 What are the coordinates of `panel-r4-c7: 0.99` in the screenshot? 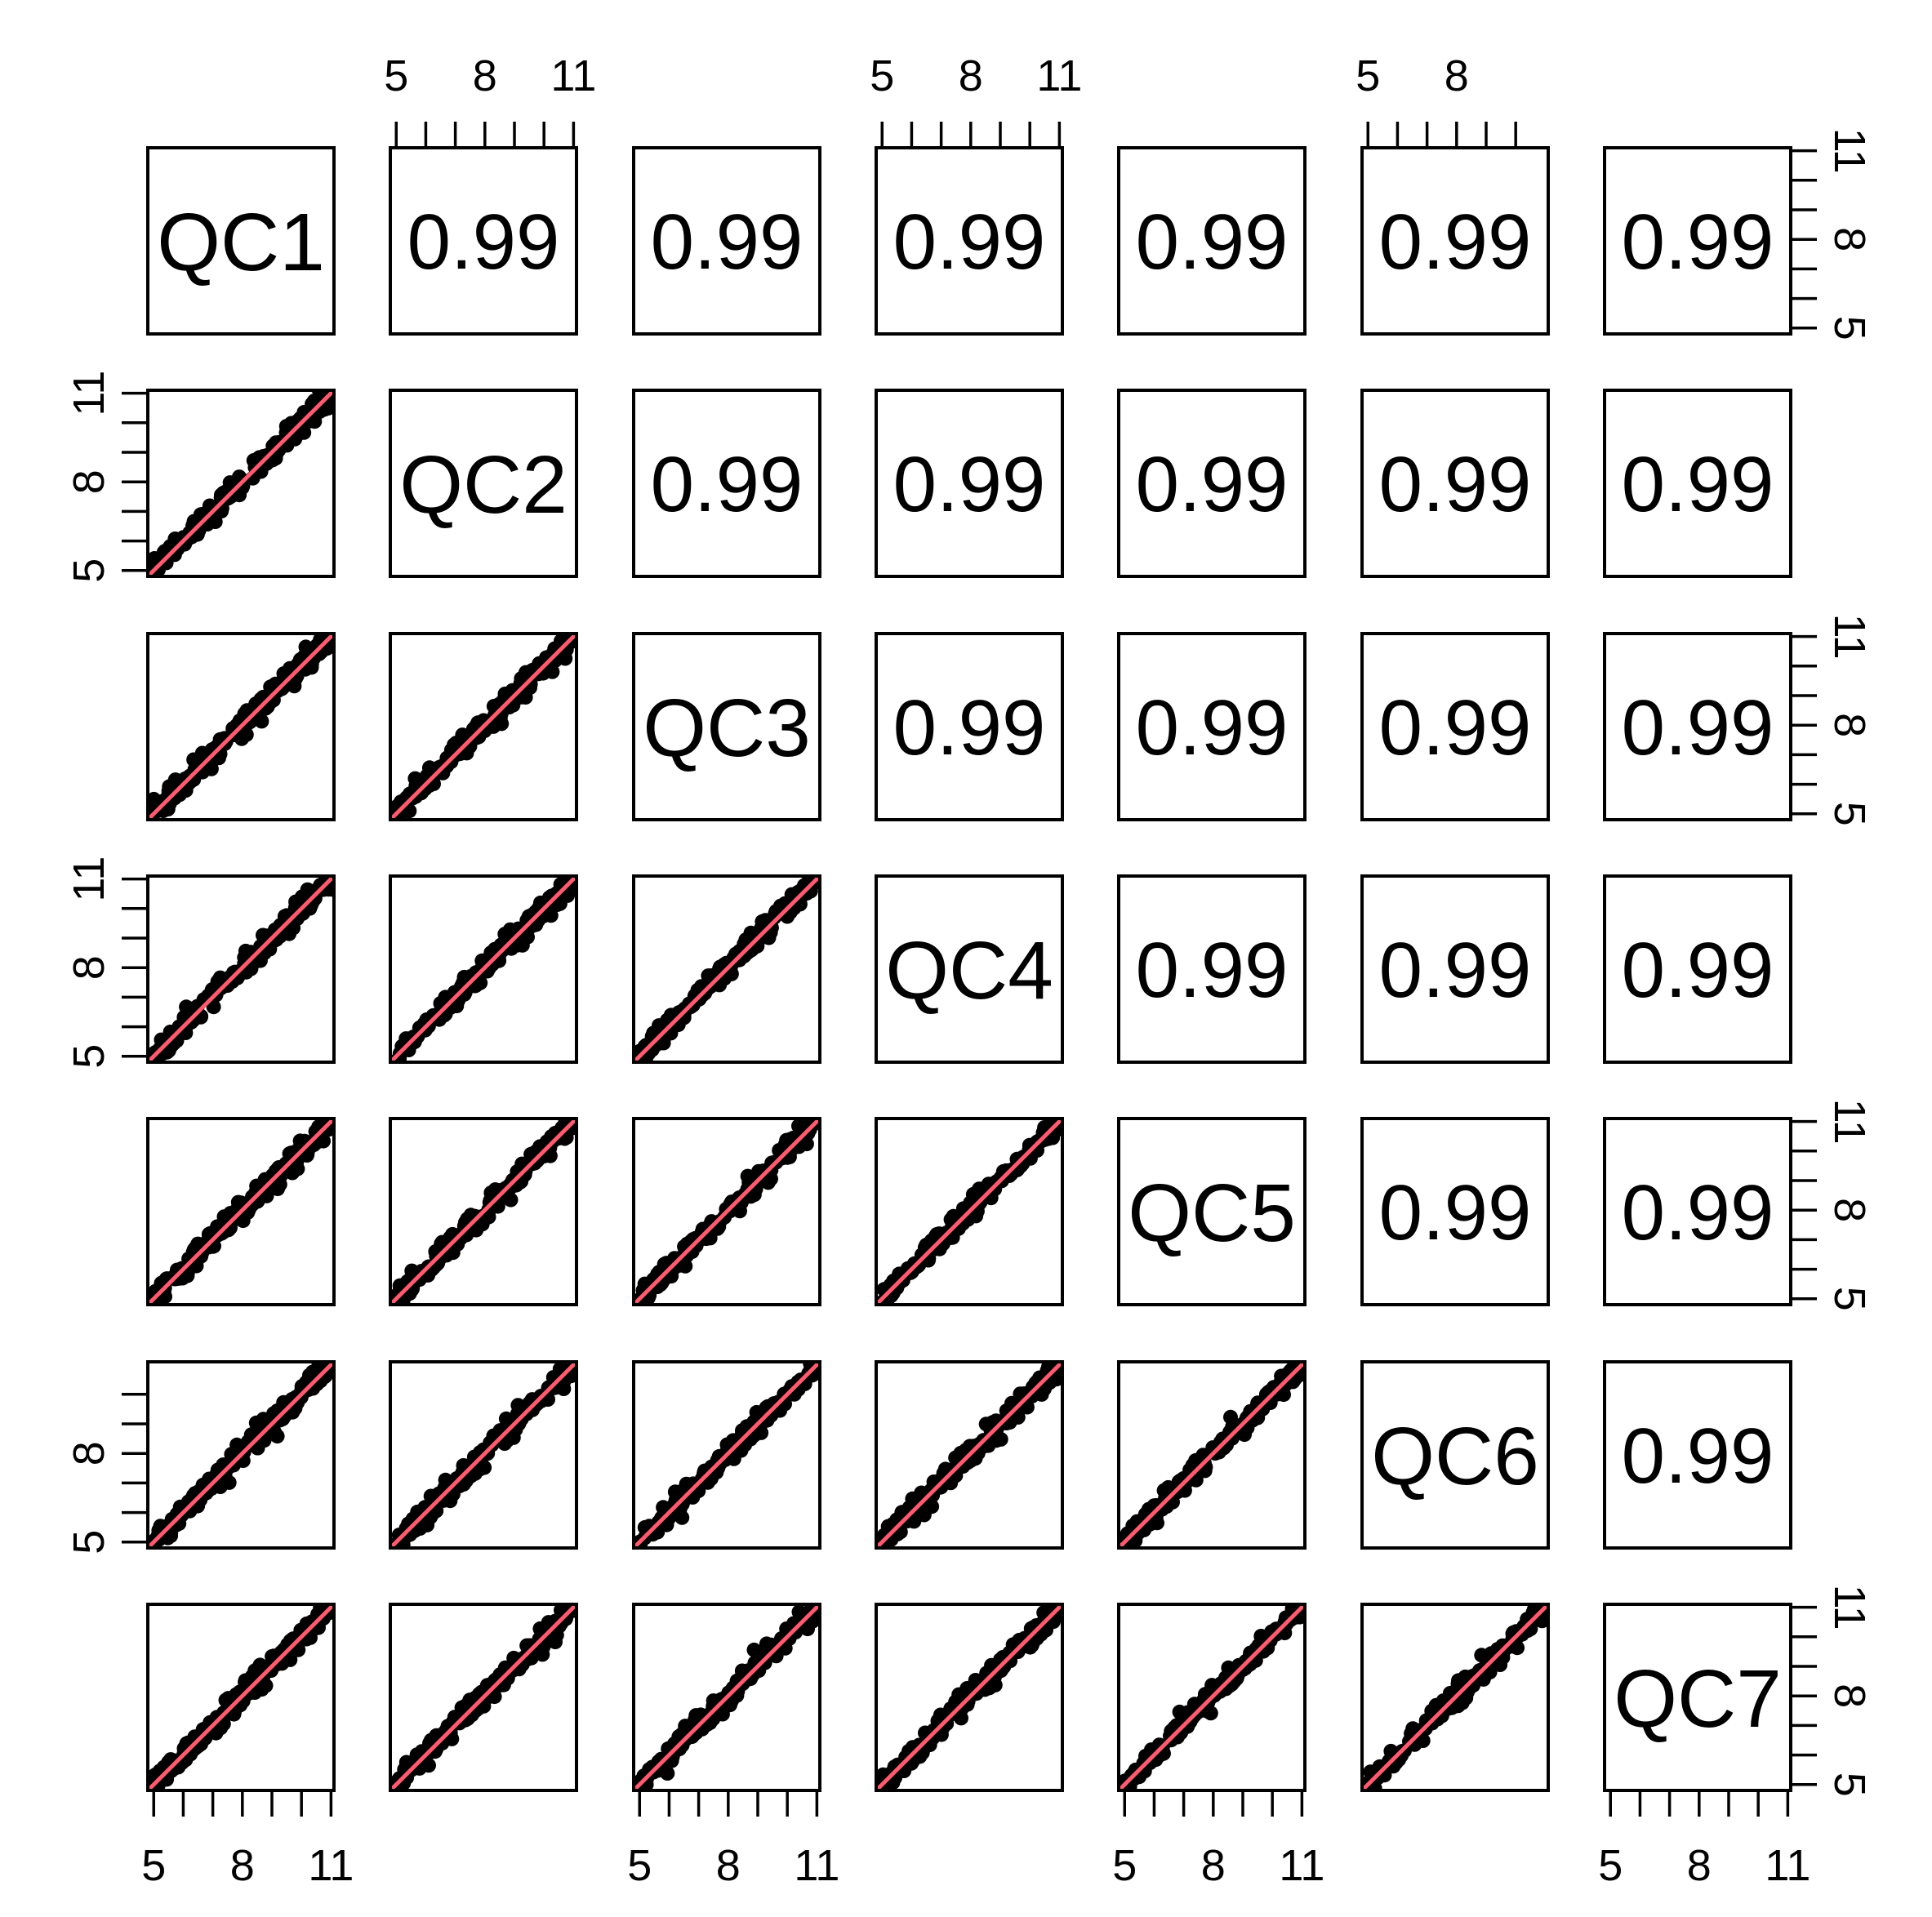 It's located at (1697, 969).